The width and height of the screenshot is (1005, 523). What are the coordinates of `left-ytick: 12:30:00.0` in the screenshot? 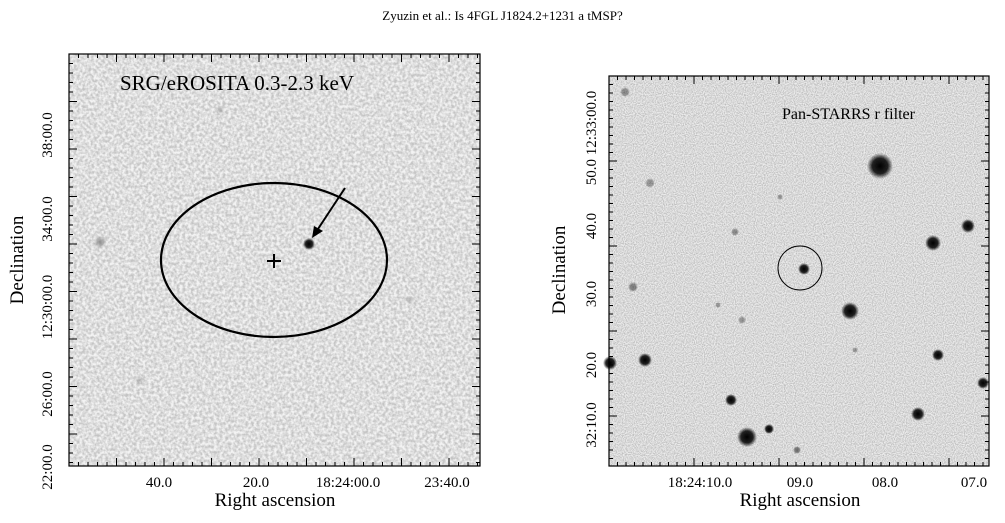 It's located at (48, 307).